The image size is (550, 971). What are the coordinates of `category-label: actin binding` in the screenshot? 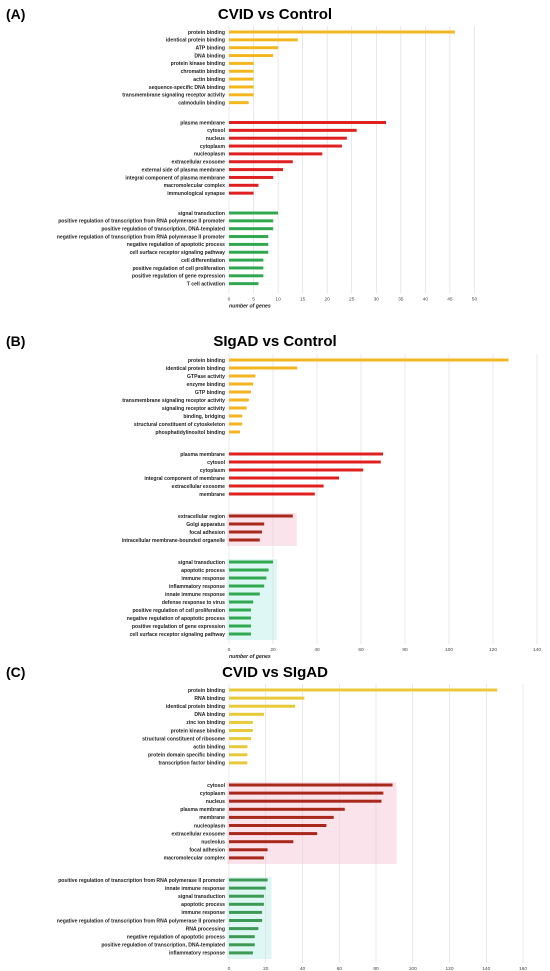 It's located at (209, 80).